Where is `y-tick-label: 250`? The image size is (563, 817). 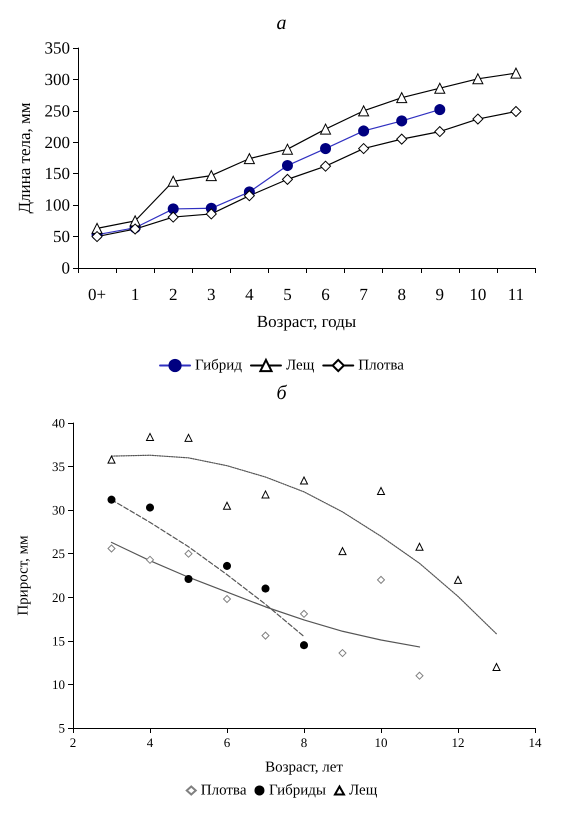 y-tick-label: 250 is located at coordinates (57, 110).